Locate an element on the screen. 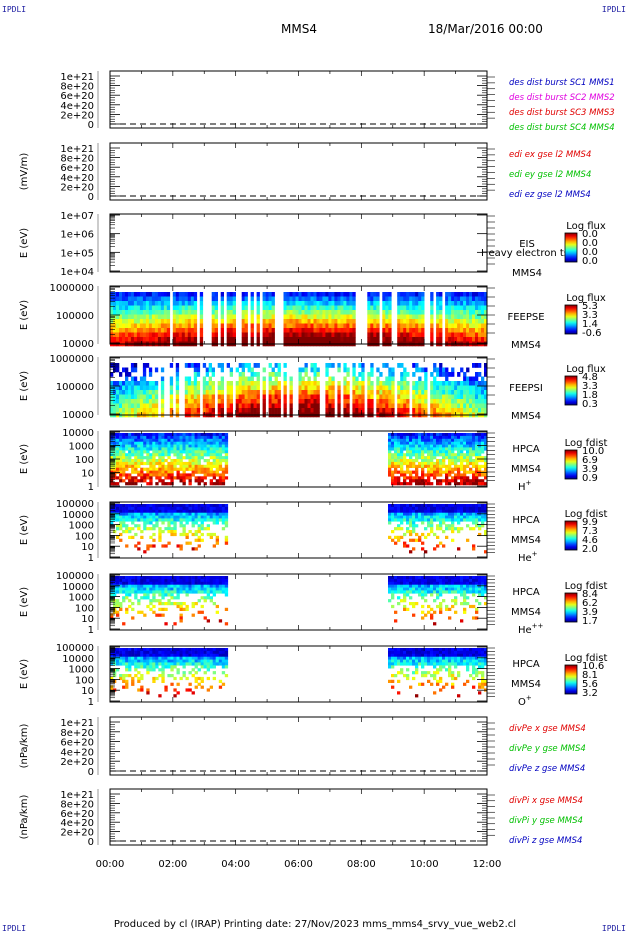  spacecraft-label: MMS4 is located at coordinates (526, 469).